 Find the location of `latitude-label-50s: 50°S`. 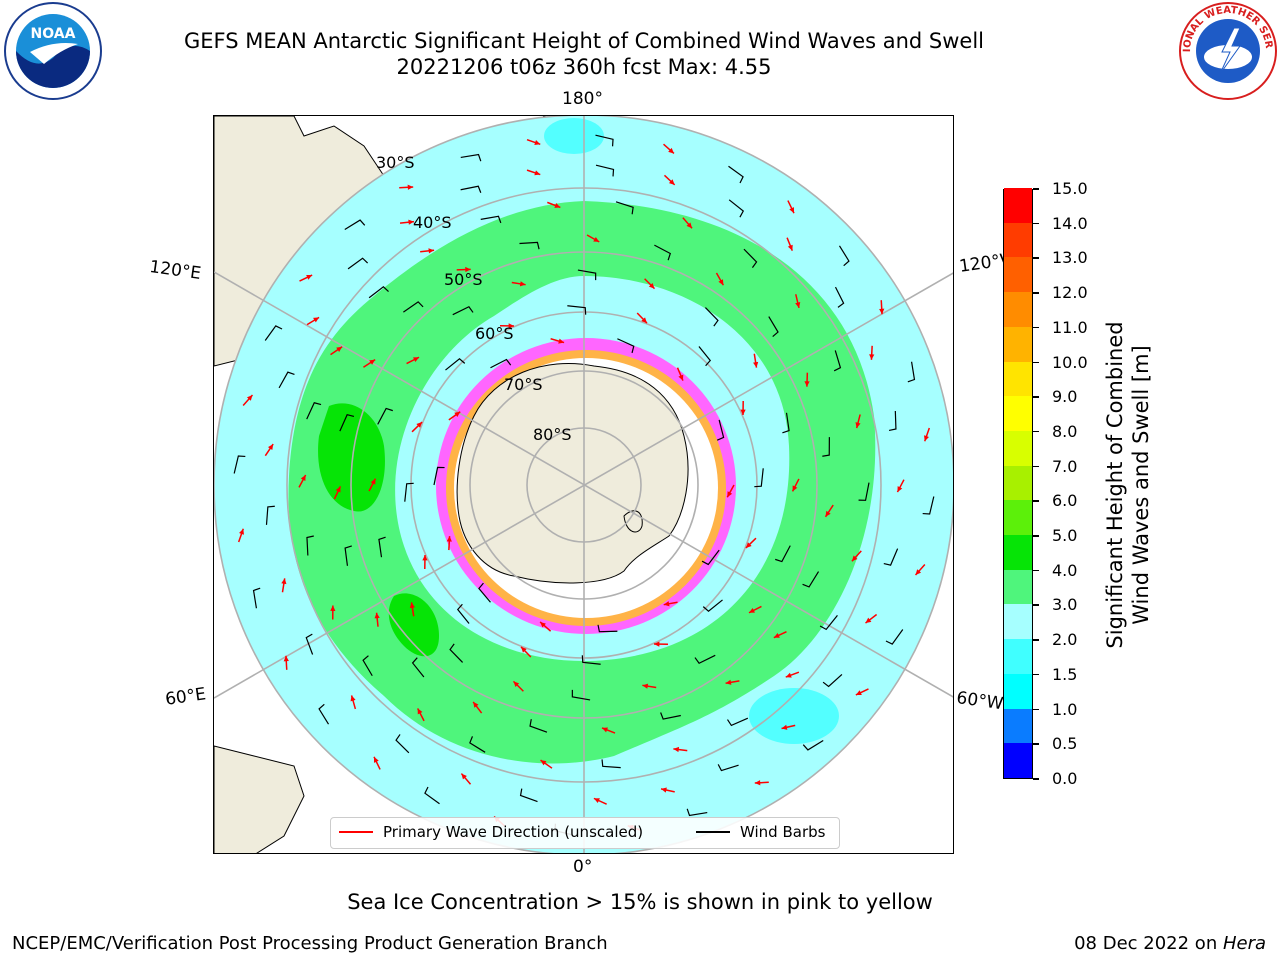

latitude-label-50s: 50°S is located at coordinates (463, 279).